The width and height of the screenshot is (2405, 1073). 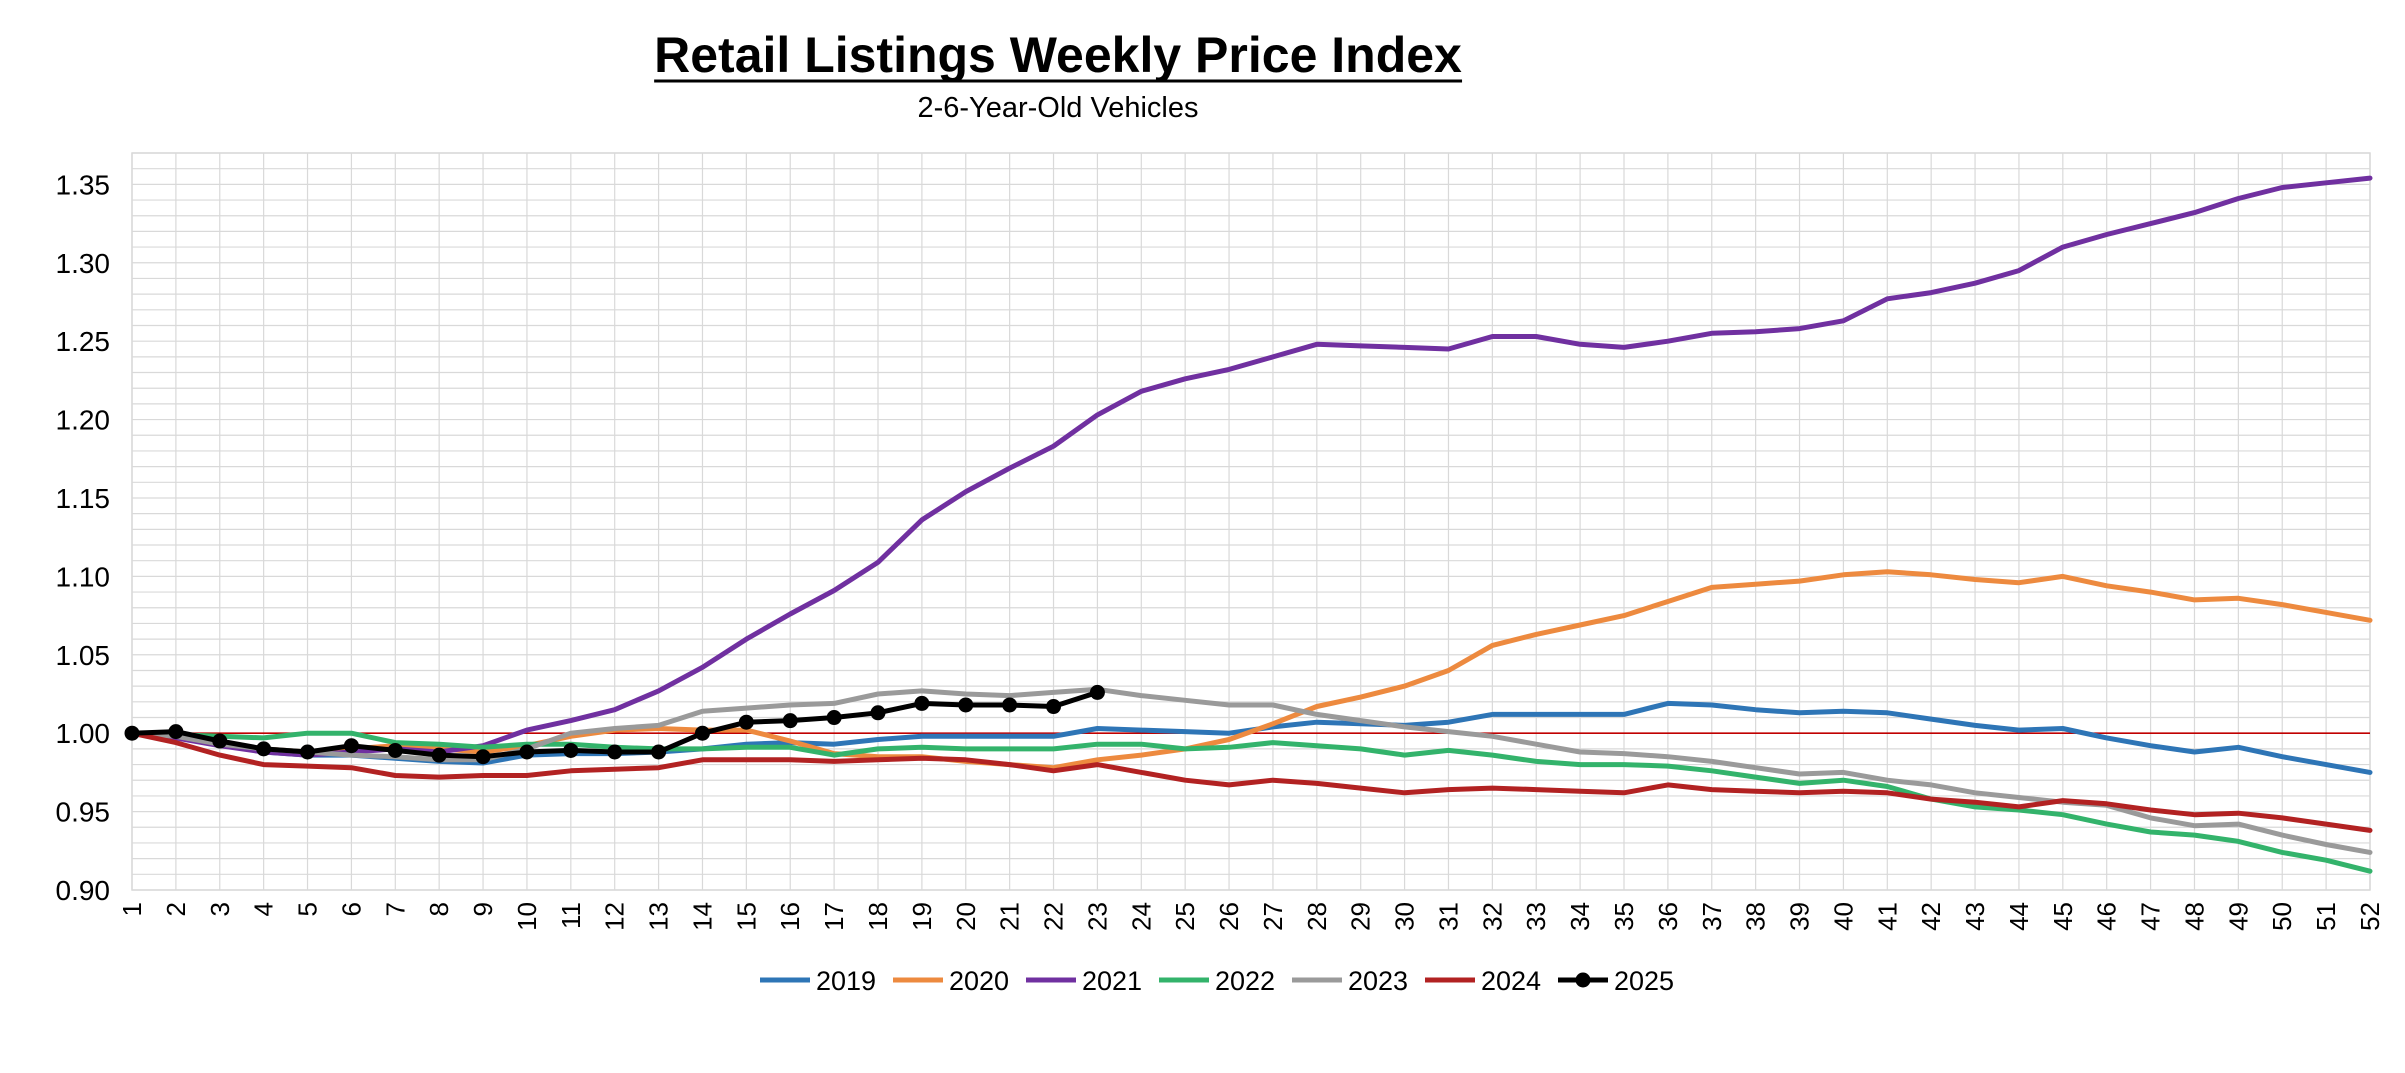 What do you see at coordinates (1448, 916) in the screenshot?
I see `x-tick-label: 31` at bounding box center [1448, 916].